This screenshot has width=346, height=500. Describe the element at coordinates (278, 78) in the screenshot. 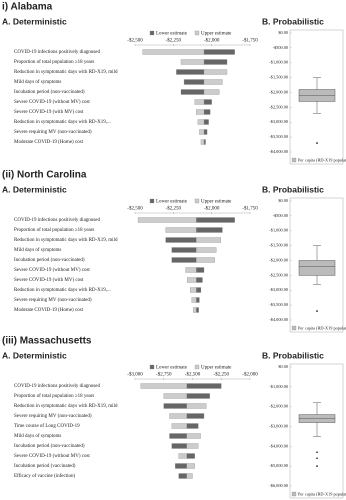

I see `y-tick-label: -$1,500.00` at that location.